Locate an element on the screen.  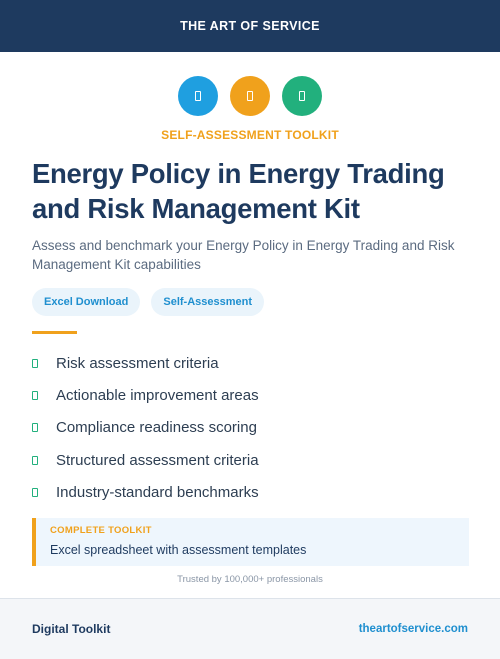
feature-label: Actionable improvement areas is located at coordinates (157, 395).